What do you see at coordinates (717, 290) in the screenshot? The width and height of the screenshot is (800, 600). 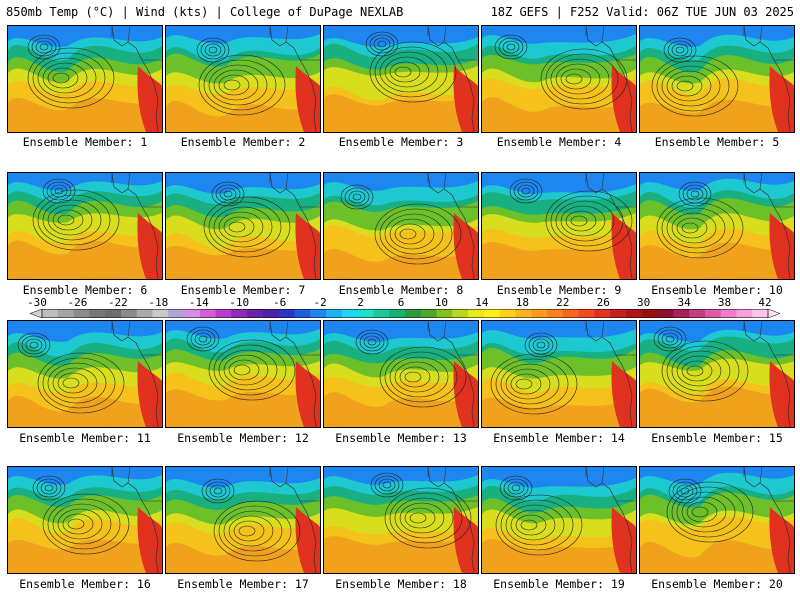 I see `ensemble-member-label: Ensemble Member: 10` at bounding box center [717, 290].